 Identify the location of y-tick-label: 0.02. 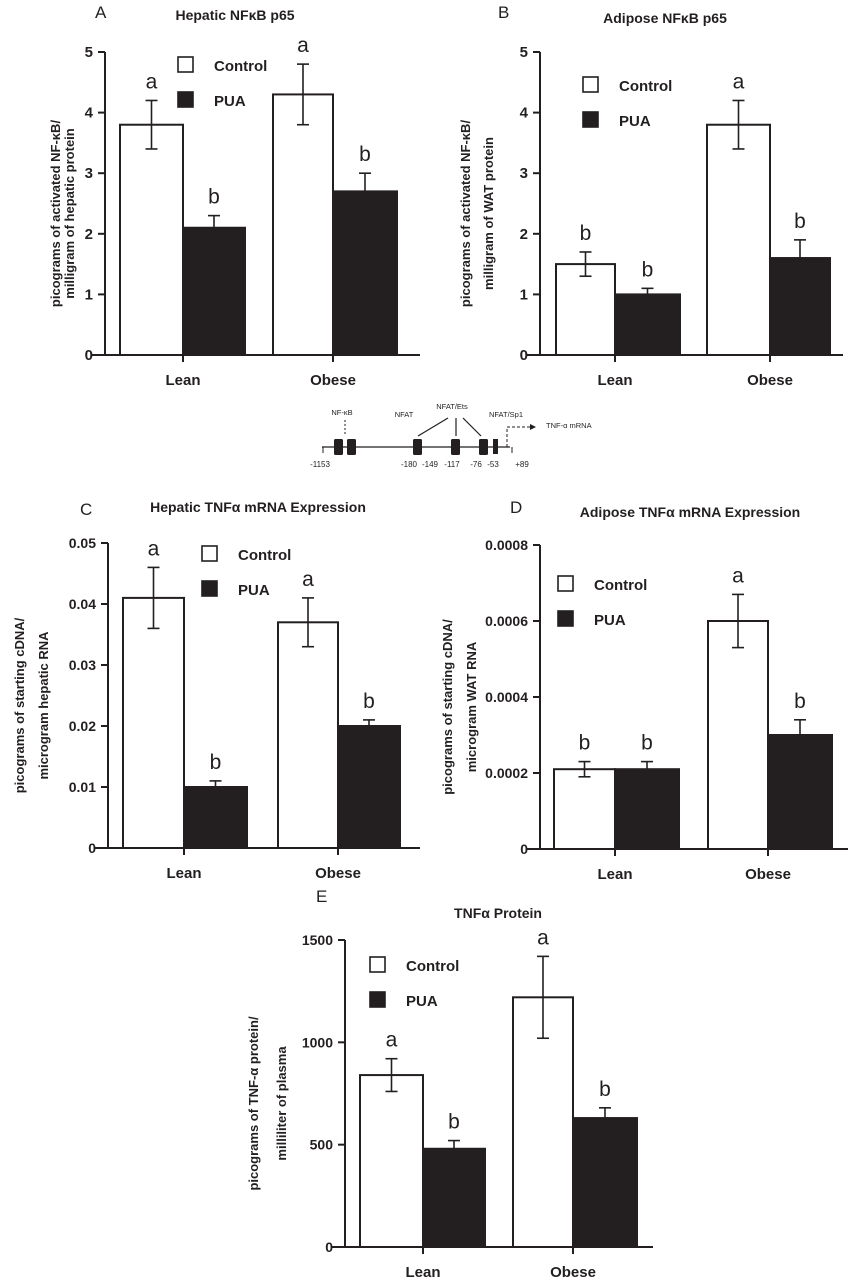
(82, 726).